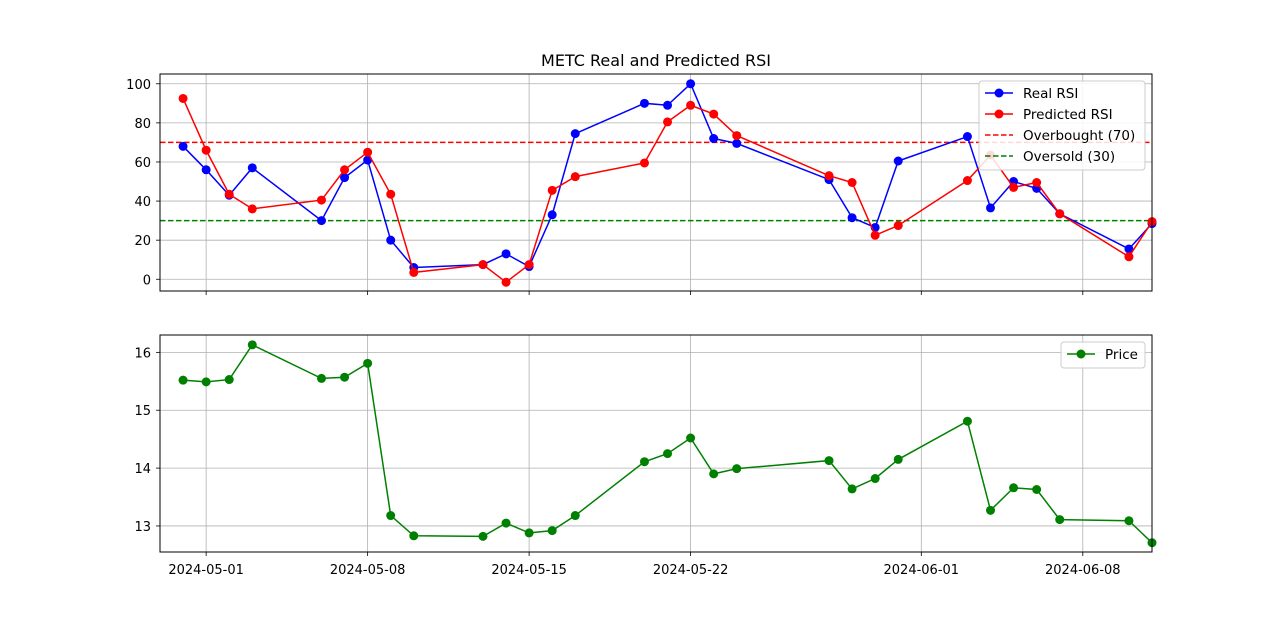 This screenshot has width=1280, height=620. Describe the element at coordinates (368, 570) in the screenshot. I see `x-tick-label: 2024-05-08` at that location.